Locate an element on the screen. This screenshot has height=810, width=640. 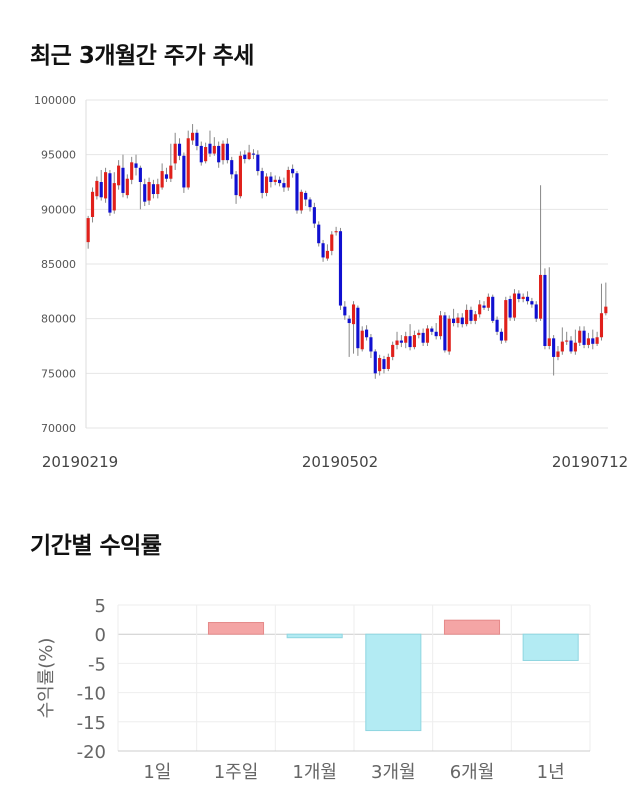
returns-grid is located at coordinates (354, 678).